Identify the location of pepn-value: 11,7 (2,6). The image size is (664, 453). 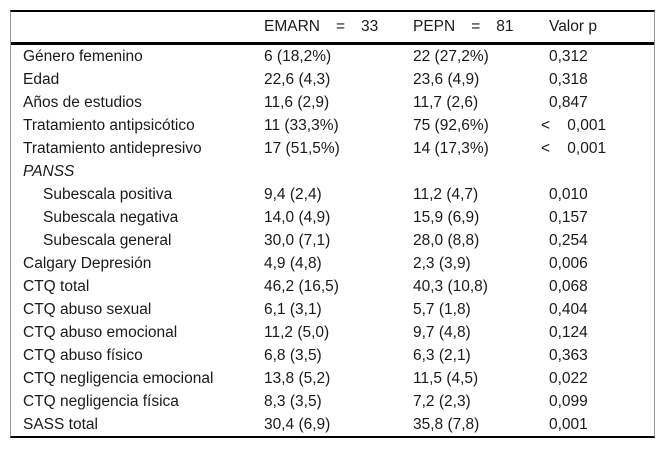
(446, 102).